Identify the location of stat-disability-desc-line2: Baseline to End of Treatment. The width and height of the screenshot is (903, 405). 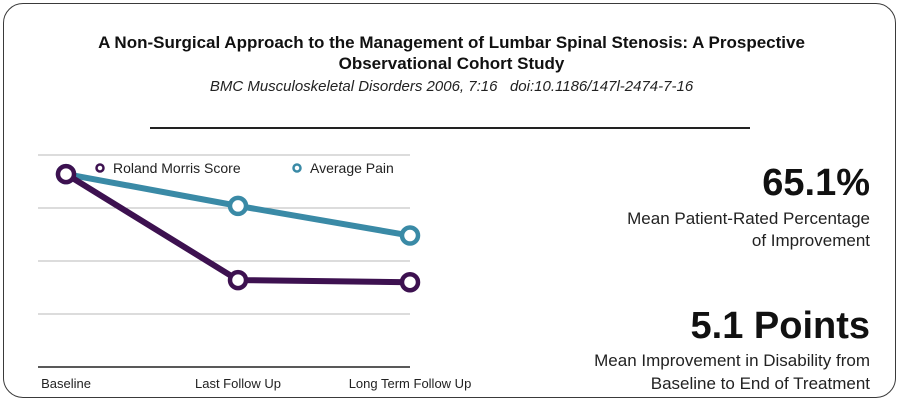
(760, 383).